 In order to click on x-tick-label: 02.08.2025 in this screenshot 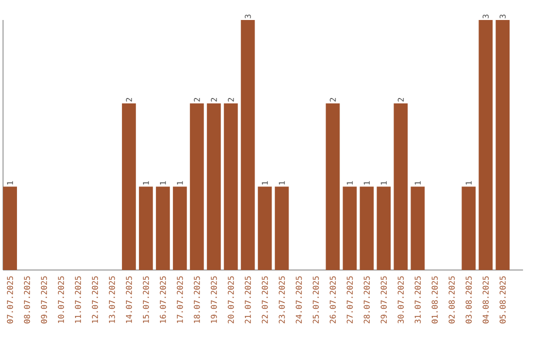, I will do `click(451, 300)`.